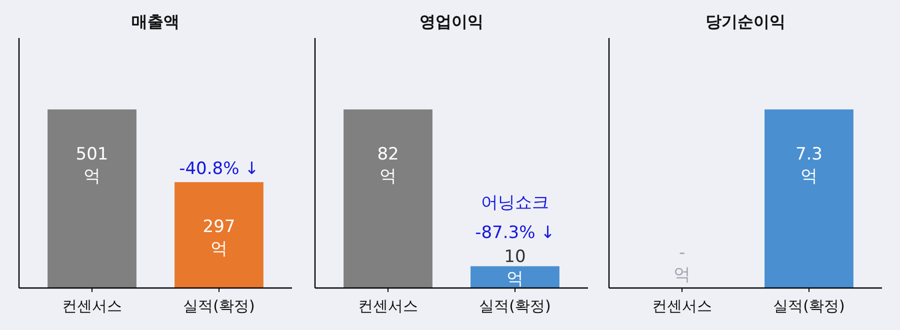 The image size is (900, 330). What do you see at coordinates (682, 264) in the screenshot?
I see `text: - 억` at bounding box center [682, 264].